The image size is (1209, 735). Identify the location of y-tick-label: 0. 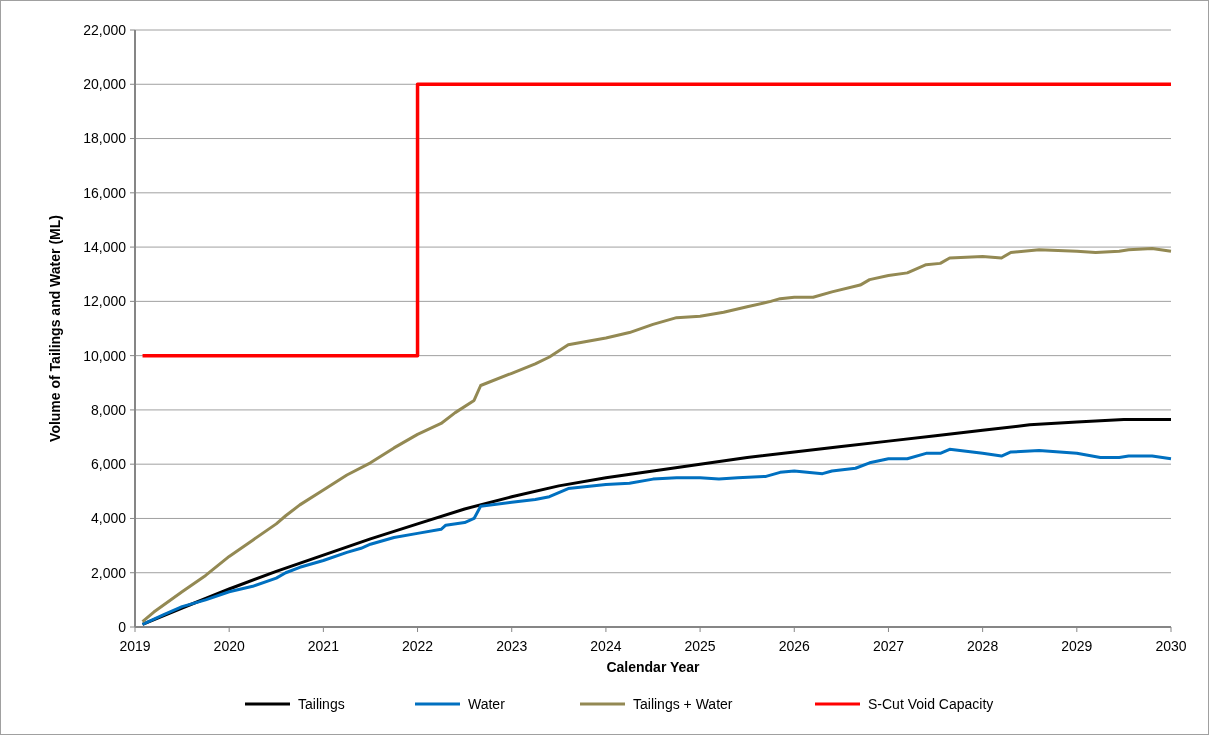
(122, 626).